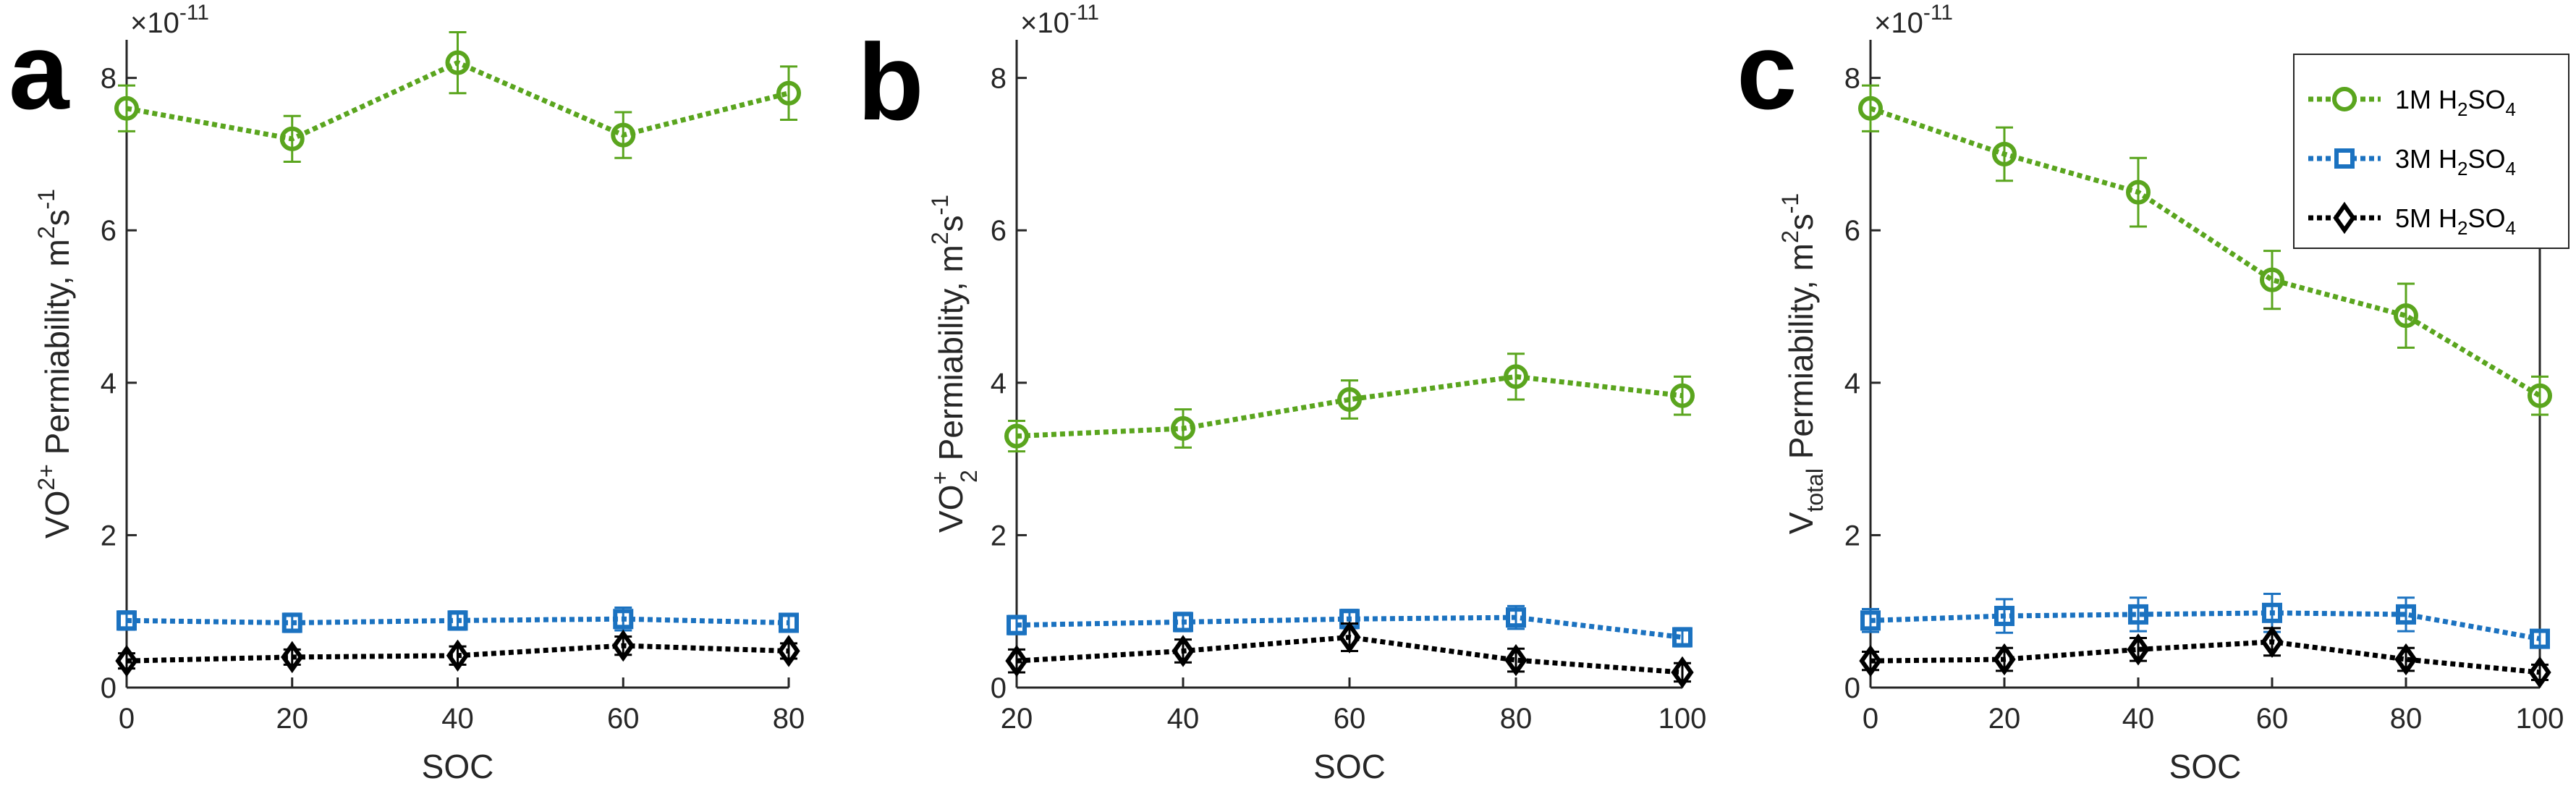 This screenshot has height=807, width=2576. What do you see at coordinates (2455, 161) in the screenshot?
I see `legend-label: 3M H2SO4` at bounding box center [2455, 161].